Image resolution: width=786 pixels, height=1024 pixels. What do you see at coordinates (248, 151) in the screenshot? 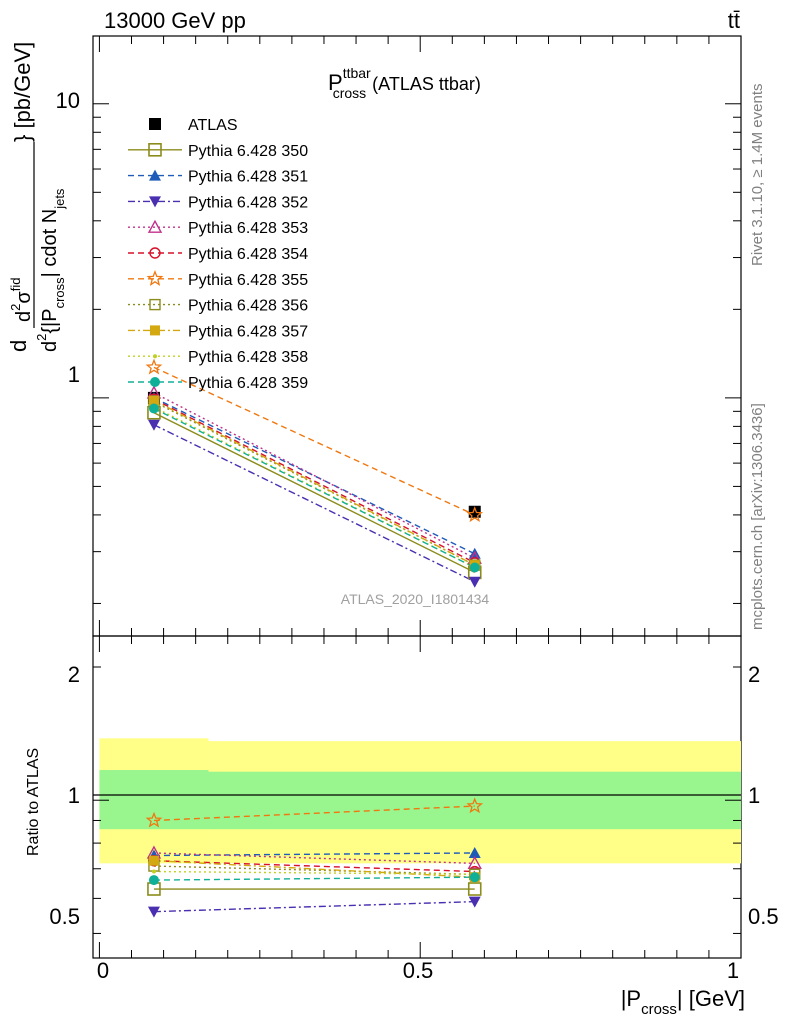
I see `legend-label-1: Pythia 6.428 350` at bounding box center [248, 151].